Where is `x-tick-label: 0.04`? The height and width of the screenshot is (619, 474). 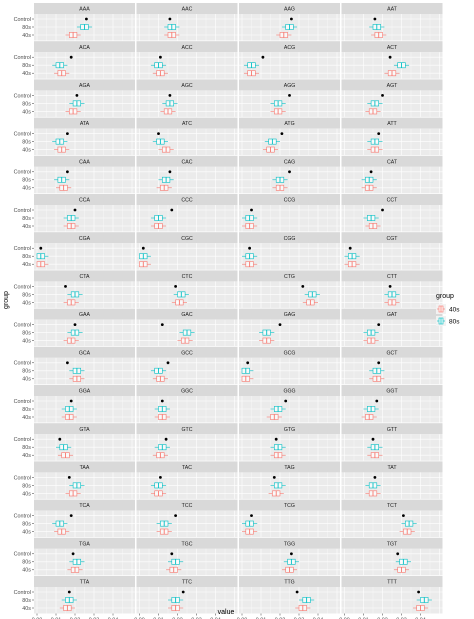
x-tick-label: 0.04 is located at coordinates (420, 618).